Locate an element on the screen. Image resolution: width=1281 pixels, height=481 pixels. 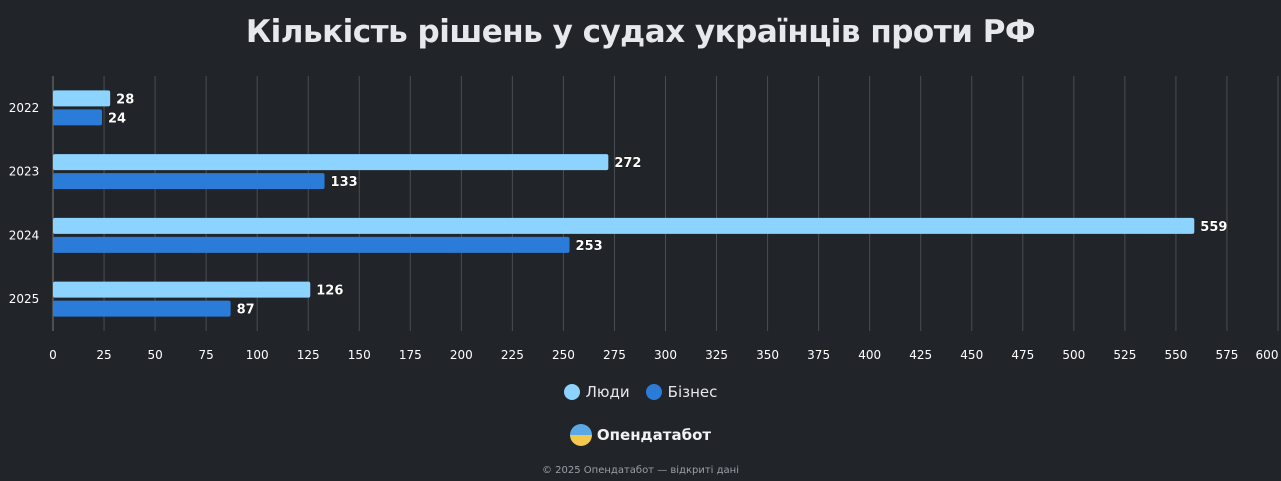
x-tick-label: 200 is located at coordinates (461, 355).